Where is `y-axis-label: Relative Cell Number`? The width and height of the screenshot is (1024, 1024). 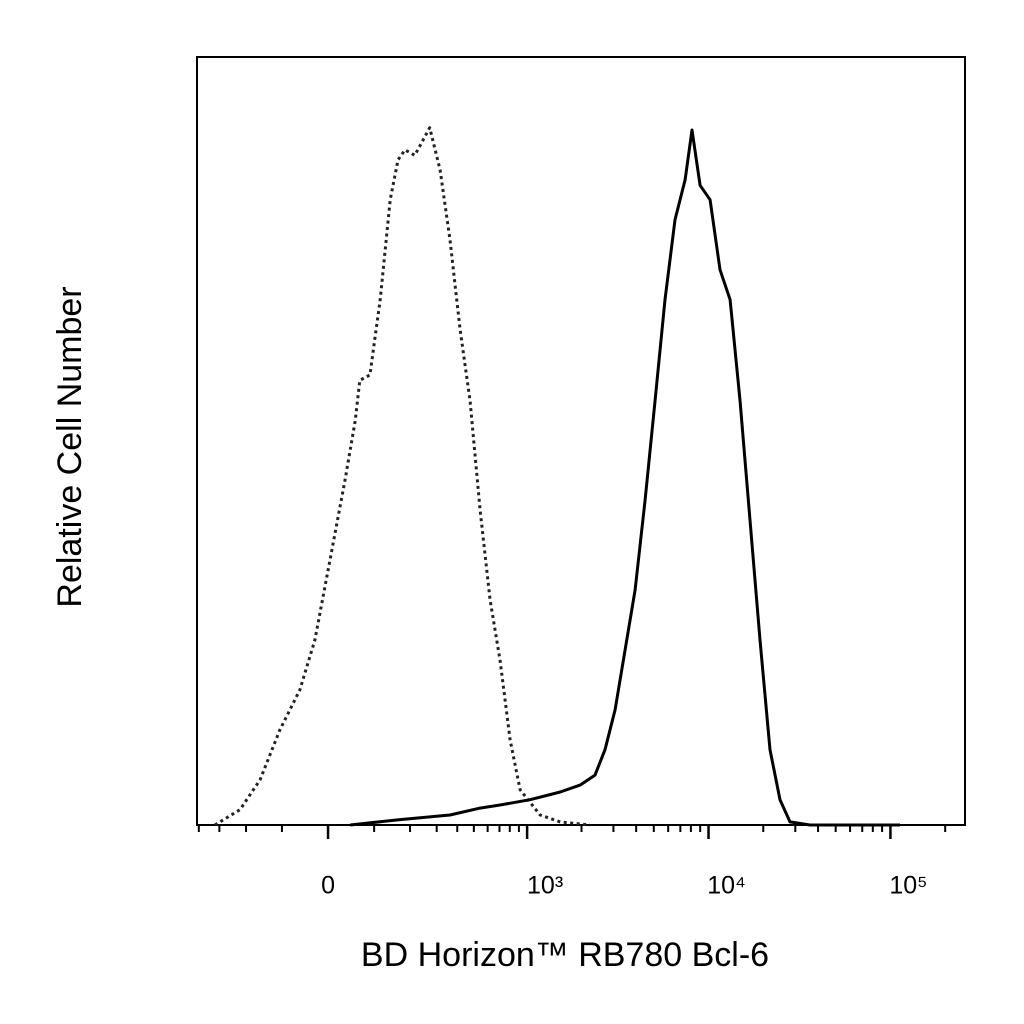
y-axis-label: Relative Cell Number is located at coordinates (70, 446).